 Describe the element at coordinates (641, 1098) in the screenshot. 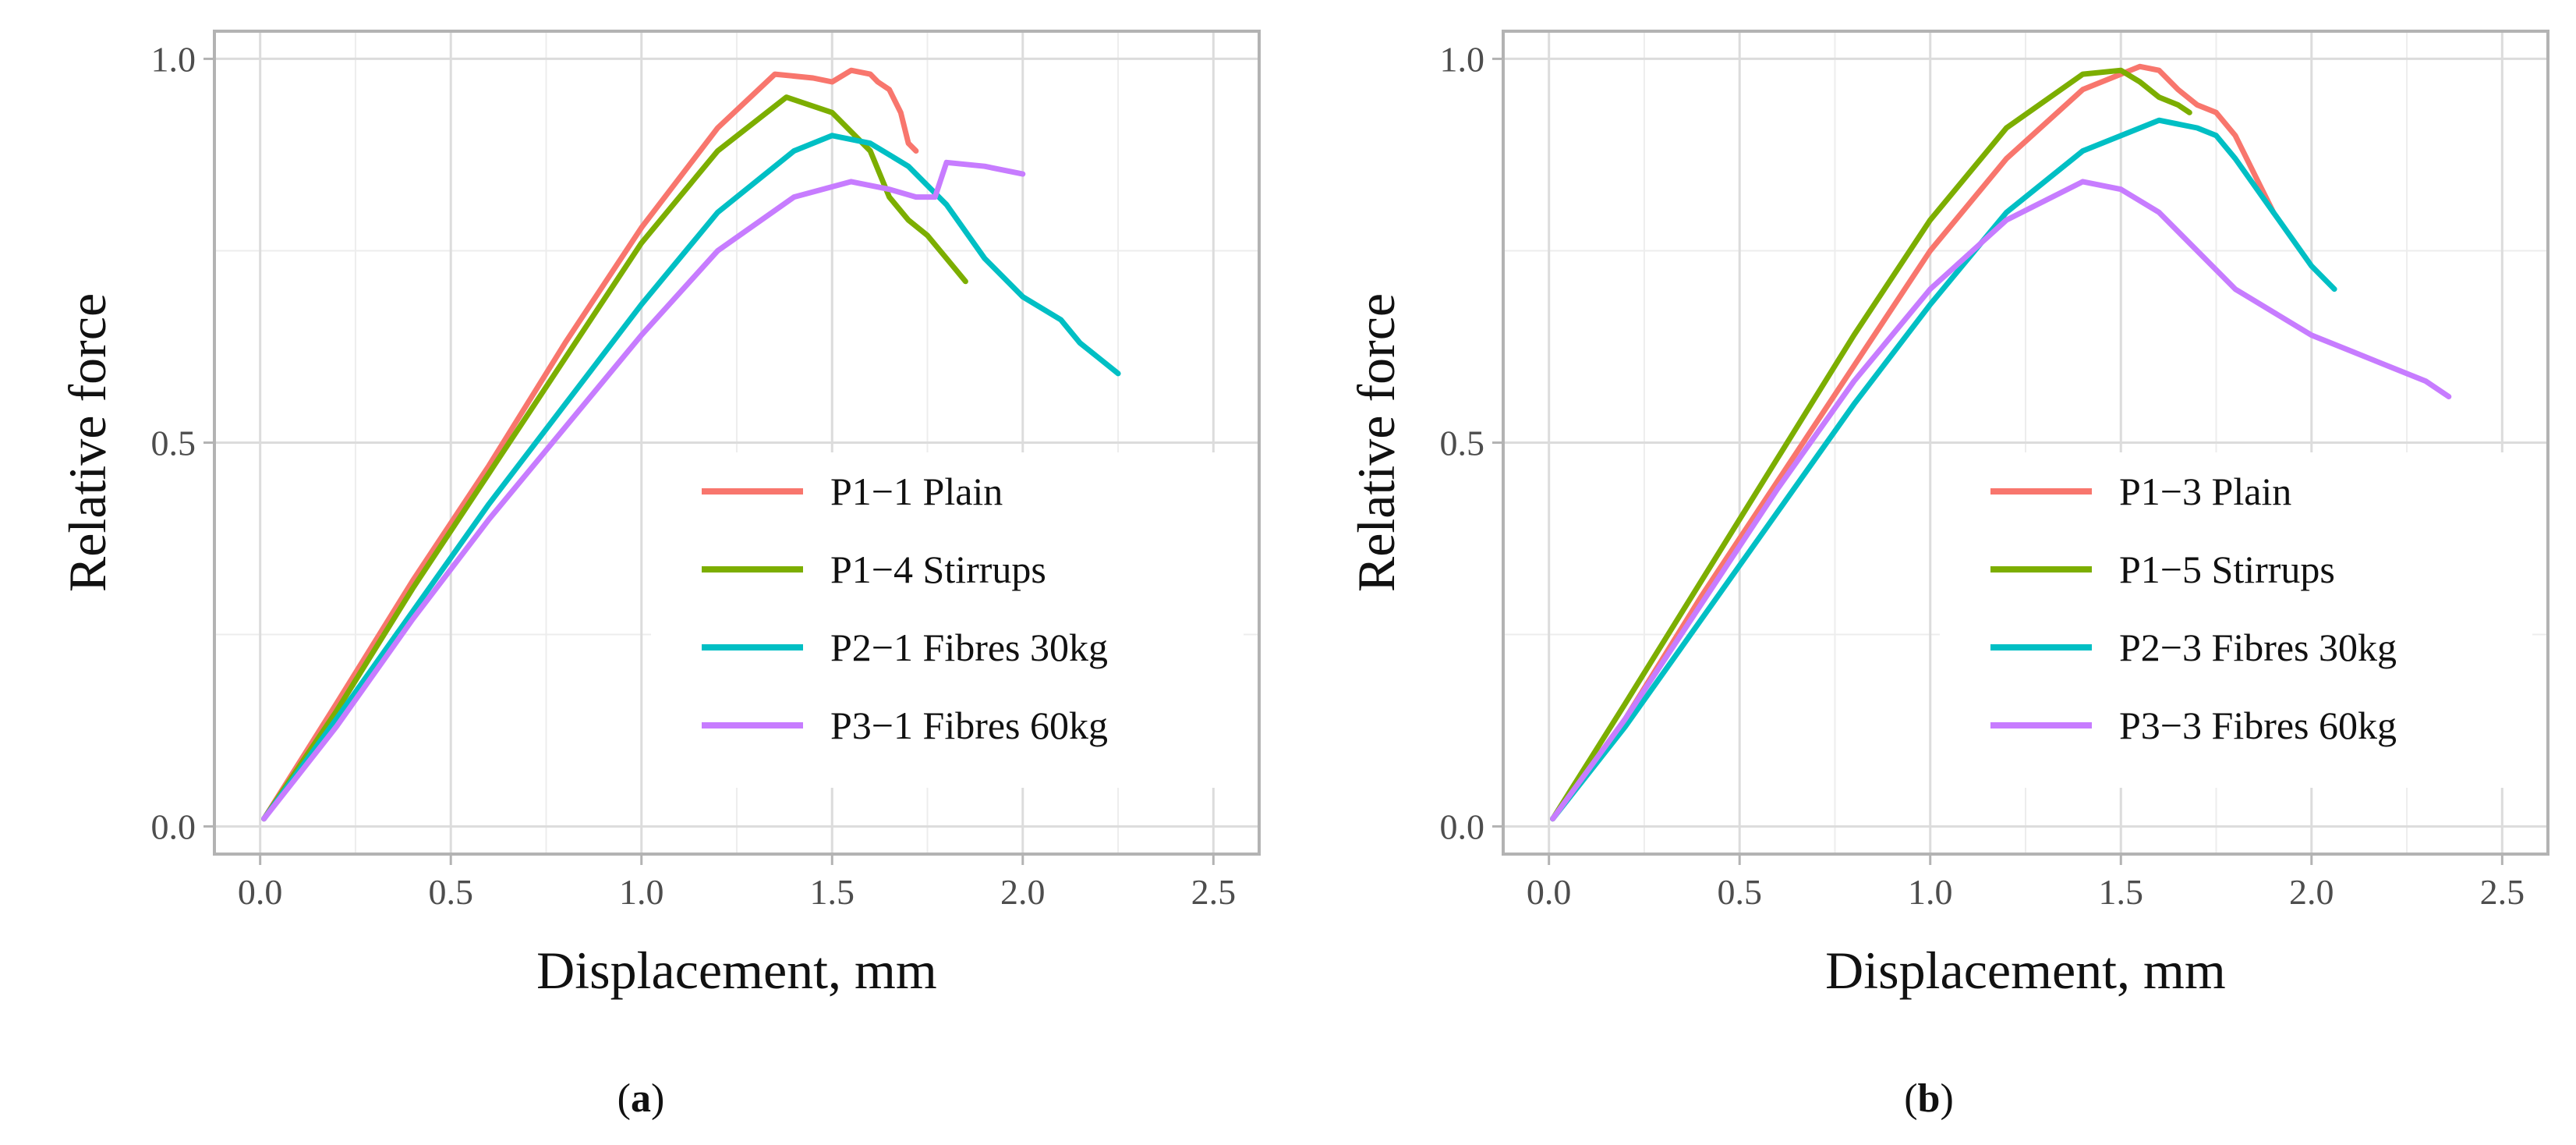

I see `panel-label: (a)` at that location.